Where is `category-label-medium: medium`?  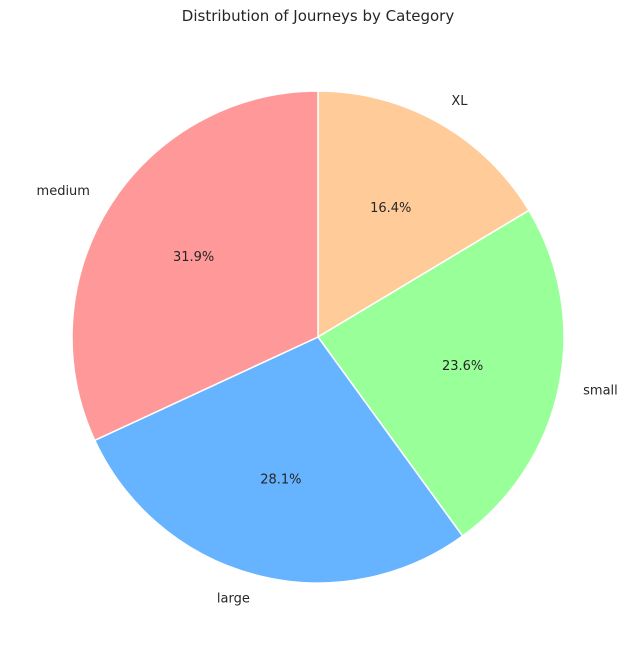
category-label-medium: medium is located at coordinates (63, 191).